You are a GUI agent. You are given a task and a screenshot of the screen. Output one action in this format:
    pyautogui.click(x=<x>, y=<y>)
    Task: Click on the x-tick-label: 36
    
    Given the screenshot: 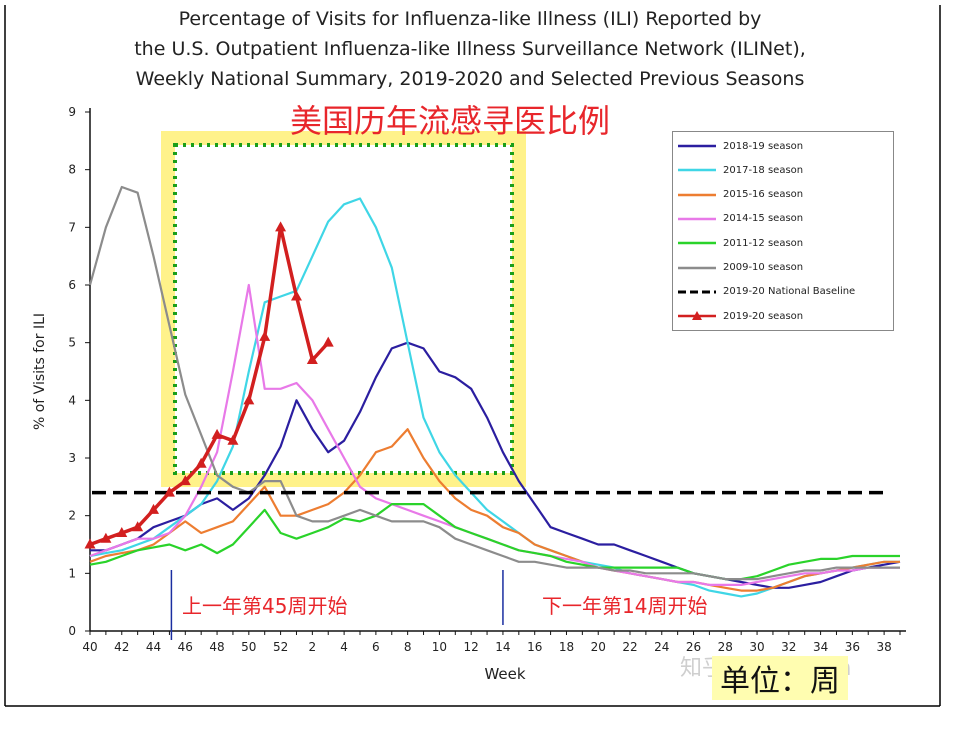 What is the action you would take?
    pyautogui.click(x=852, y=647)
    